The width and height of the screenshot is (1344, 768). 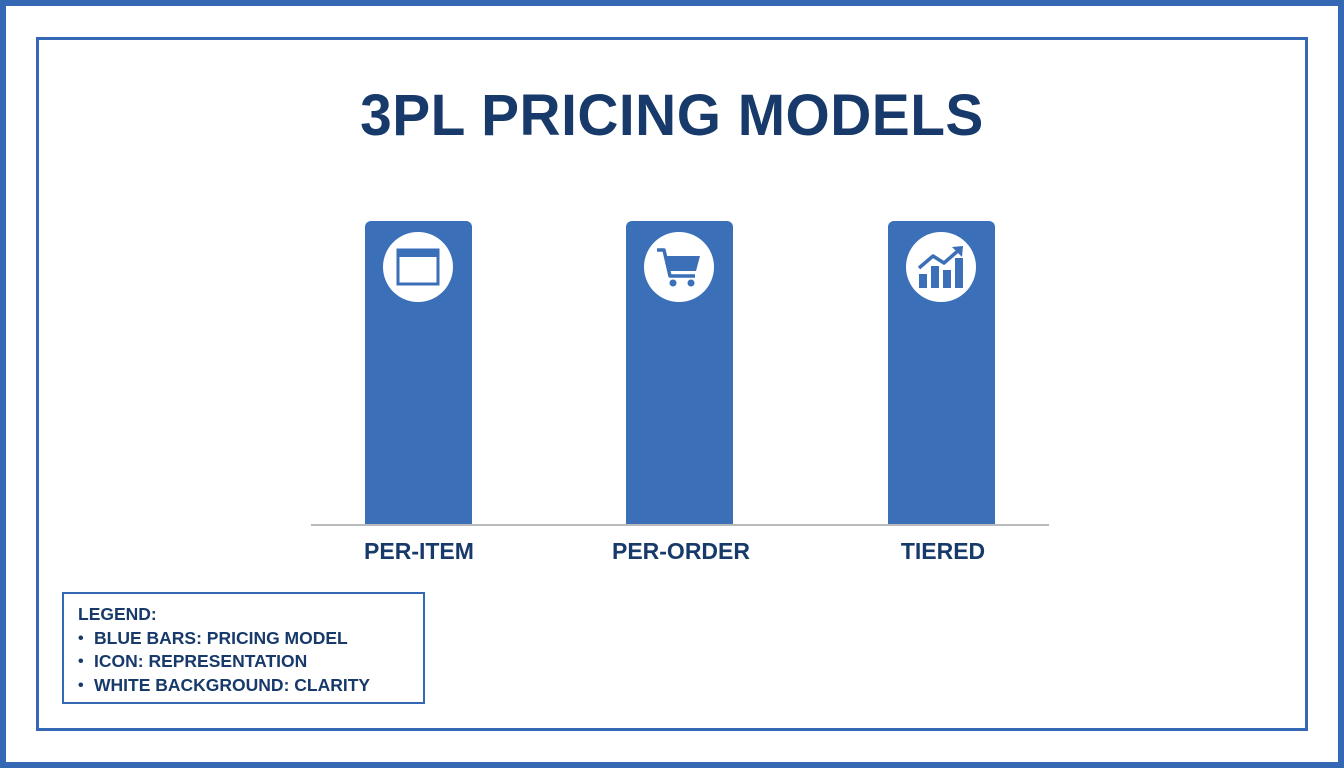 I want to click on growth-chart-icon, so click(x=940, y=267).